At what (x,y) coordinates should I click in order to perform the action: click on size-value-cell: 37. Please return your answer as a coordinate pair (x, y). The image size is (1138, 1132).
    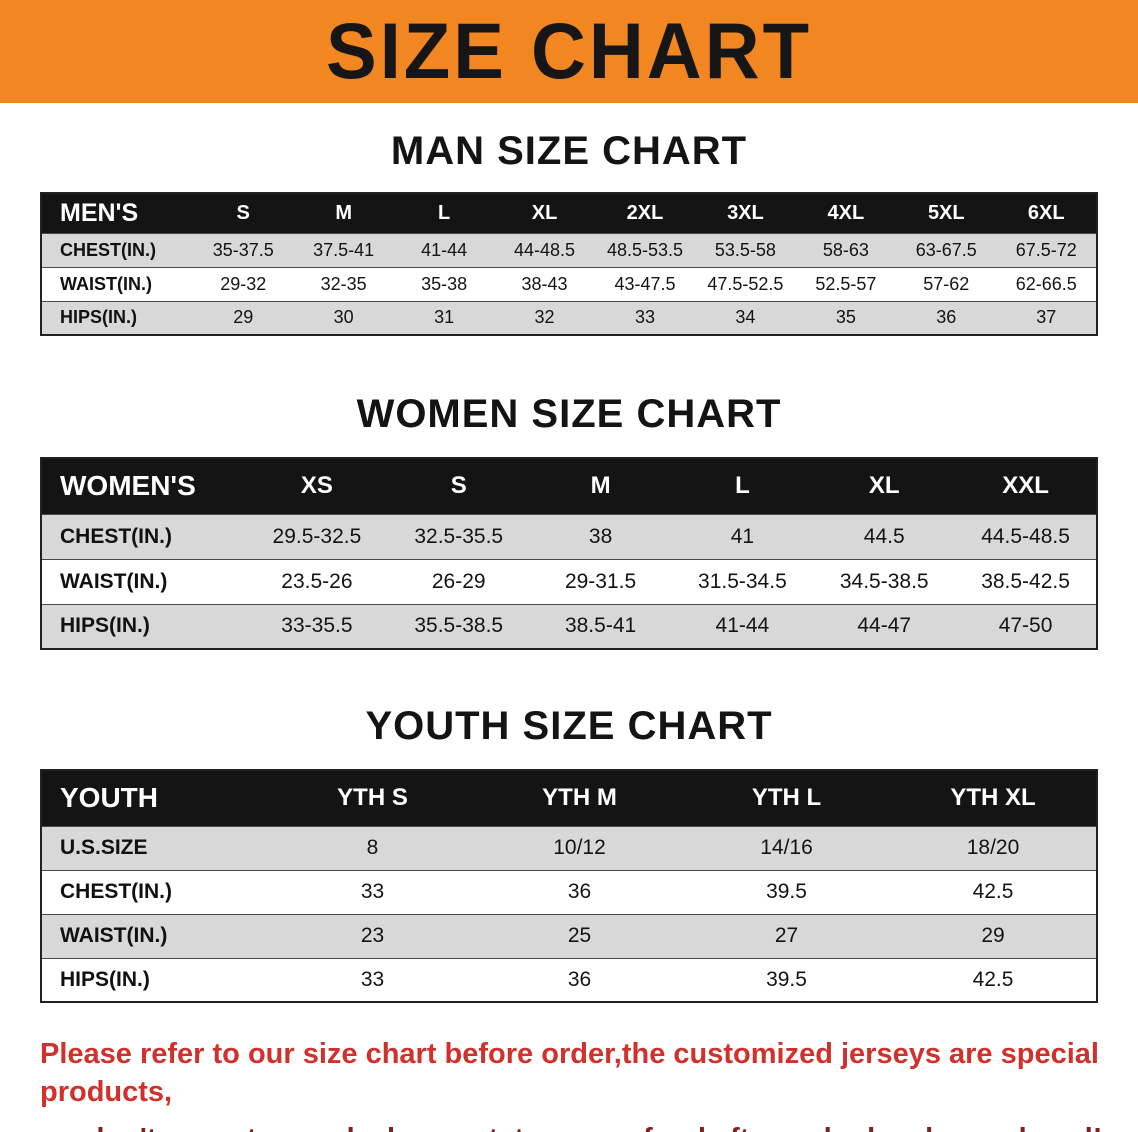
    Looking at the image, I should click on (1046, 317).